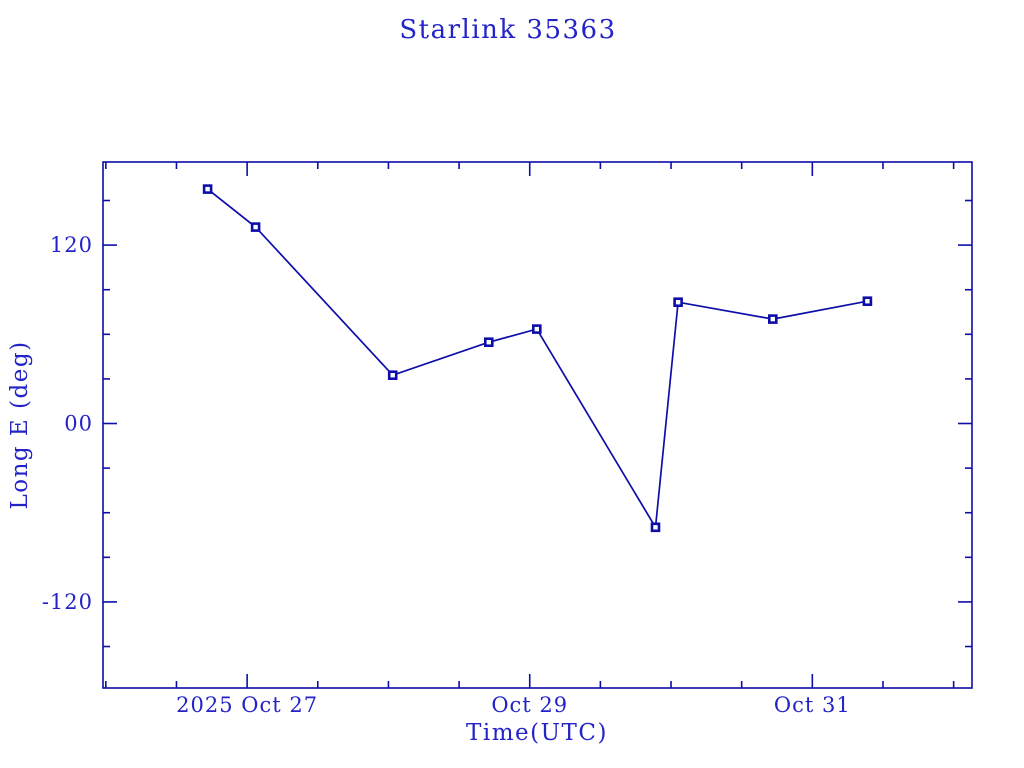 This screenshot has width=1024, height=768. What do you see at coordinates (20, 424) in the screenshot?
I see `y-axis-label: Long E (deg)` at bounding box center [20, 424].